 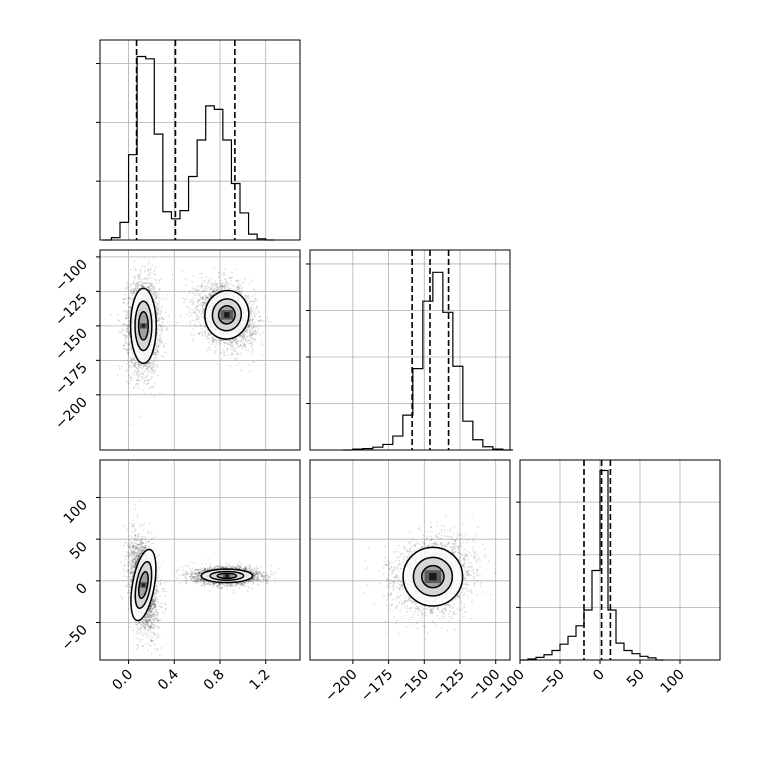 What do you see at coordinates (168, 679) in the screenshot?
I see `x0-axis-tick-label-1: 0.4` at bounding box center [168, 679].